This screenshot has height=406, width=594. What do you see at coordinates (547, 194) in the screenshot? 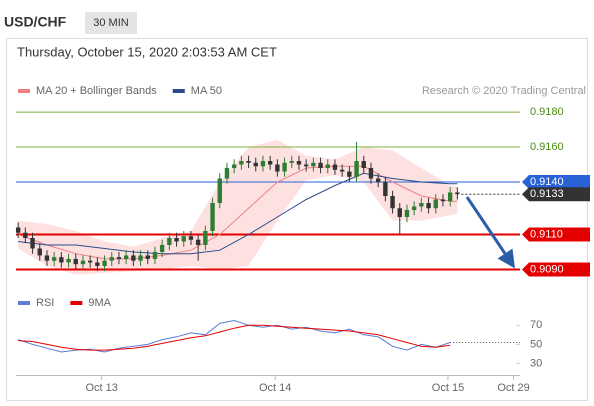
I see `level-label: 0.9133` at bounding box center [547, 194].